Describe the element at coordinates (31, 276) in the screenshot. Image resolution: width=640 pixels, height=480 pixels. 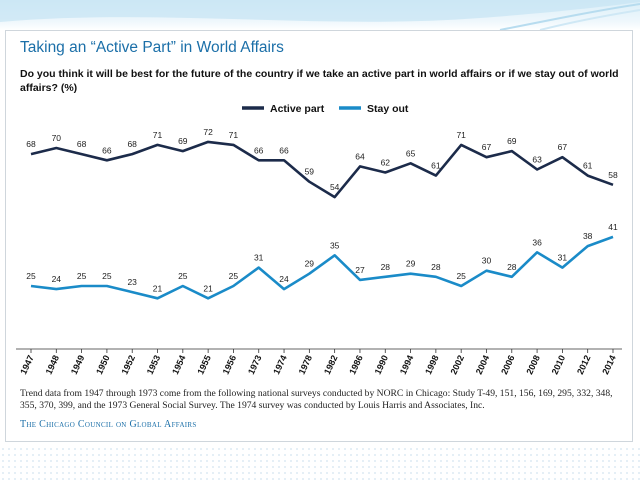
I see `data-label-stay-out-1947: 25` at that location.